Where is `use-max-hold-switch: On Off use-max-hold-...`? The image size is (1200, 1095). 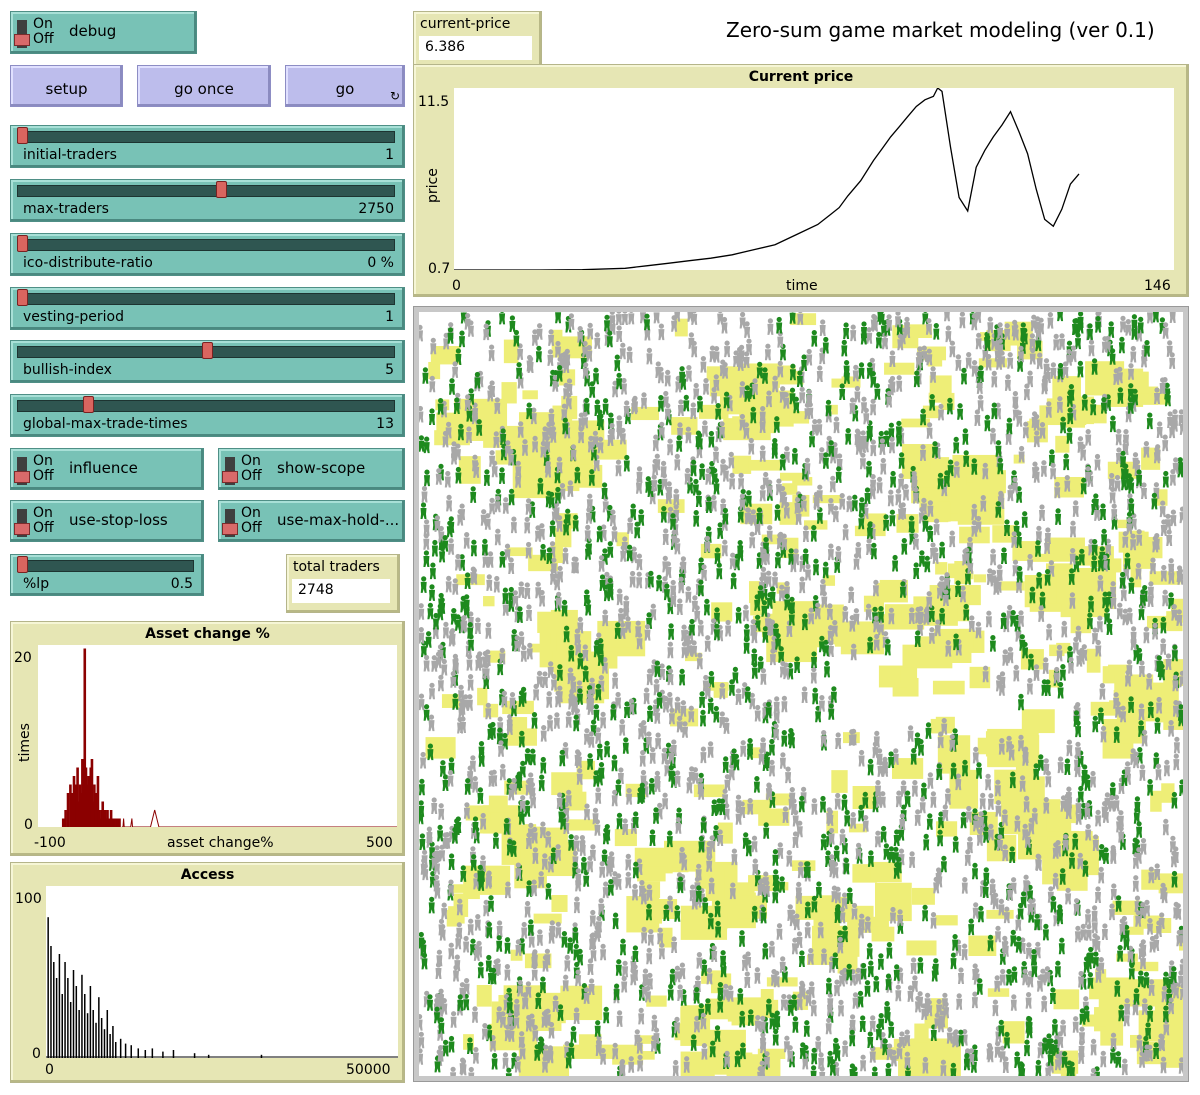
use-max-hold-switch: On Off use-max-hold-... is located at coordinates (311, 521).